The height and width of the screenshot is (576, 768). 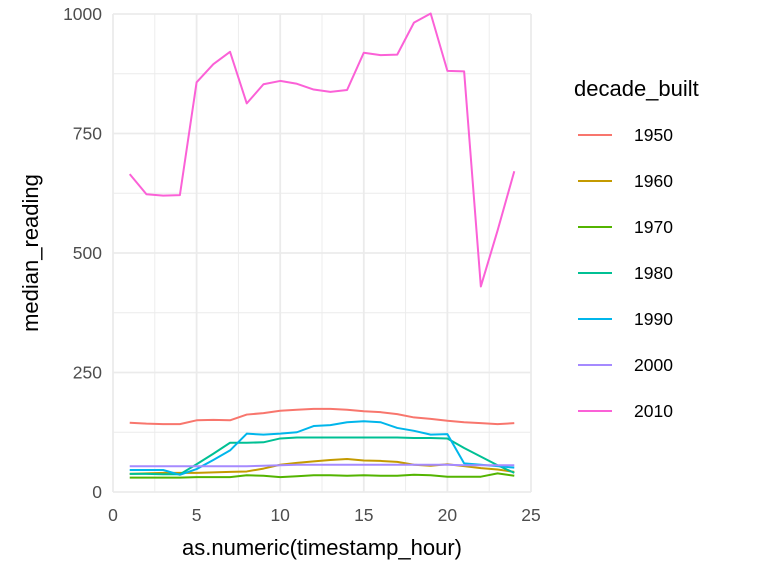 I want to click on y-tick-label: 750, so click(x=87, y=134).